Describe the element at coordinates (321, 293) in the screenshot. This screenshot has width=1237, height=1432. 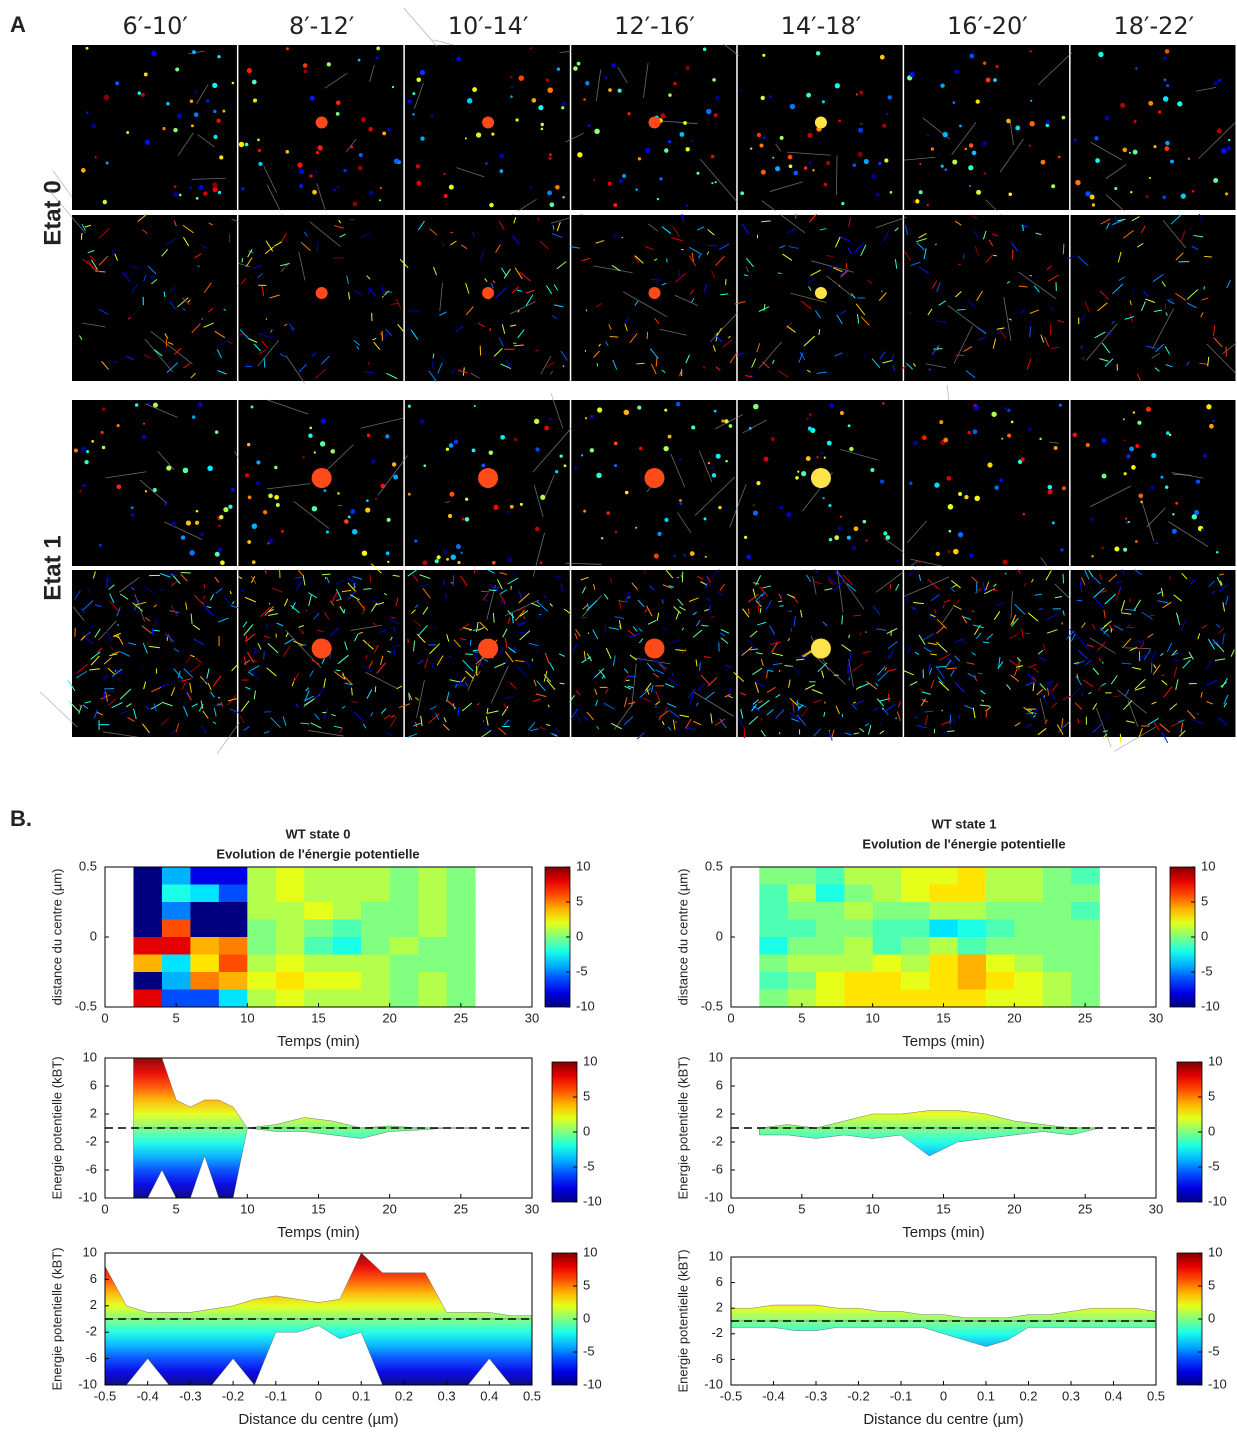
I see `cluster` at that location.